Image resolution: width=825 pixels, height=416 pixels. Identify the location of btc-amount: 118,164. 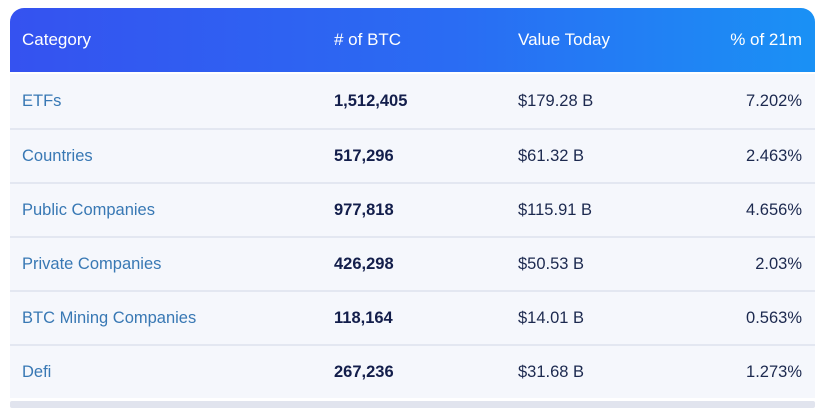
(363, 317).